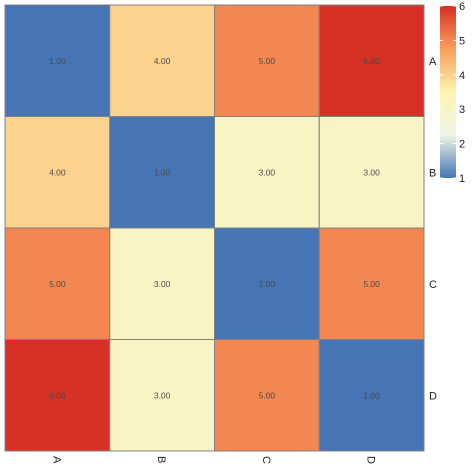 This screenshot has height=473, width=474. I want to click on row-label-C: C, so click(433, 285).